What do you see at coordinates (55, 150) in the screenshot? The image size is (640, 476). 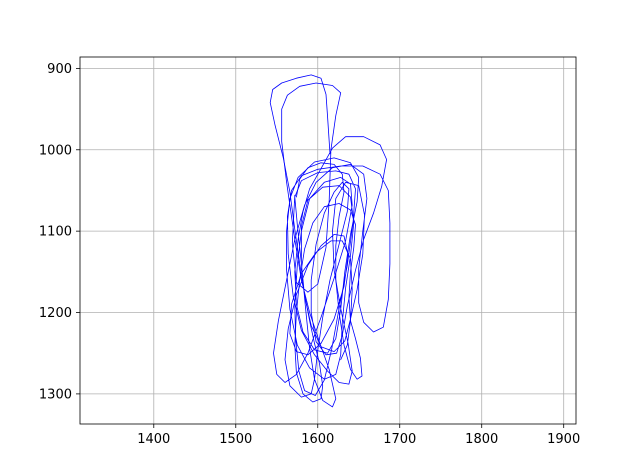 I see `y-tick-label: 1000` at bounding box center [55, 150].